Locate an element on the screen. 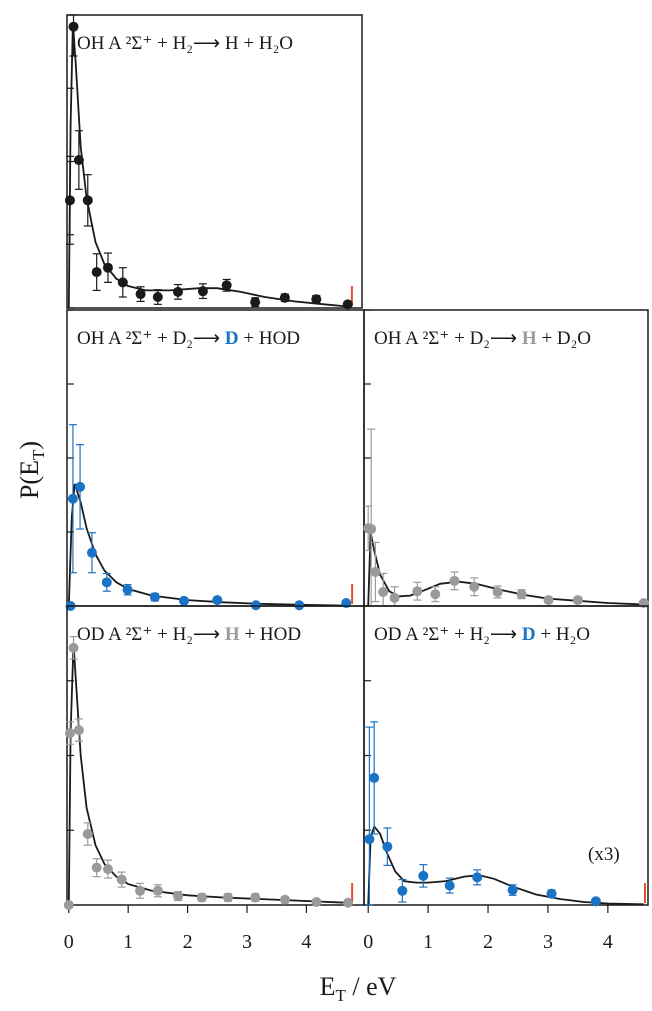 Image resolution: width=652 pixels, height=1011 pixels. y-axis-label: P(ET) is located at coordinates (31, 470).